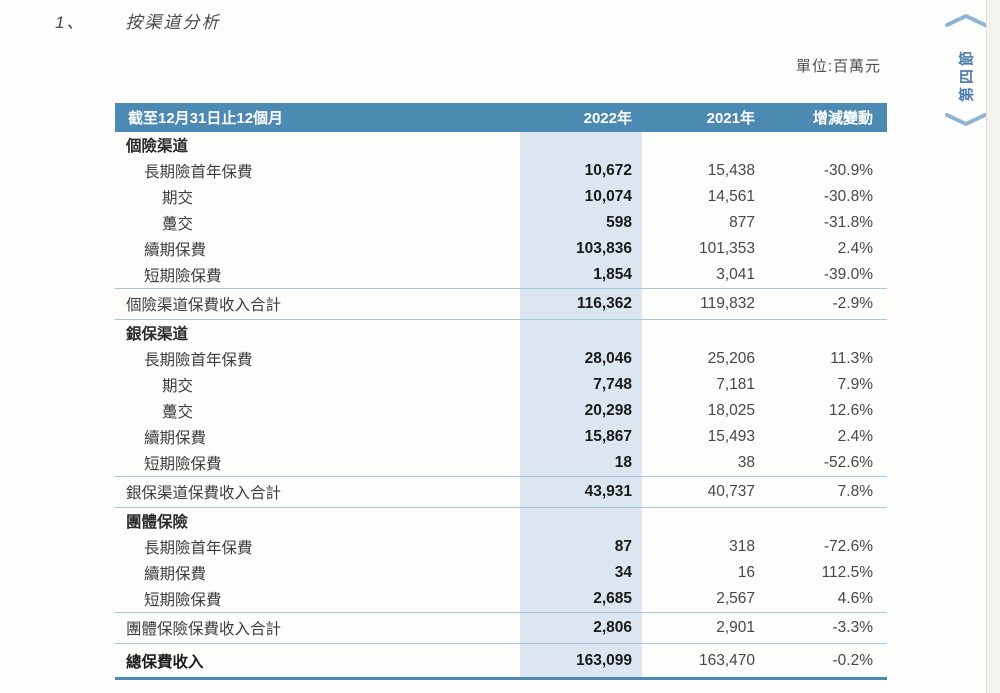 This screenshot has height=693, width=1000. Describe the element at coordinates (731, 170) in the screenshot. I see `value-2021: 15,438` at that location.